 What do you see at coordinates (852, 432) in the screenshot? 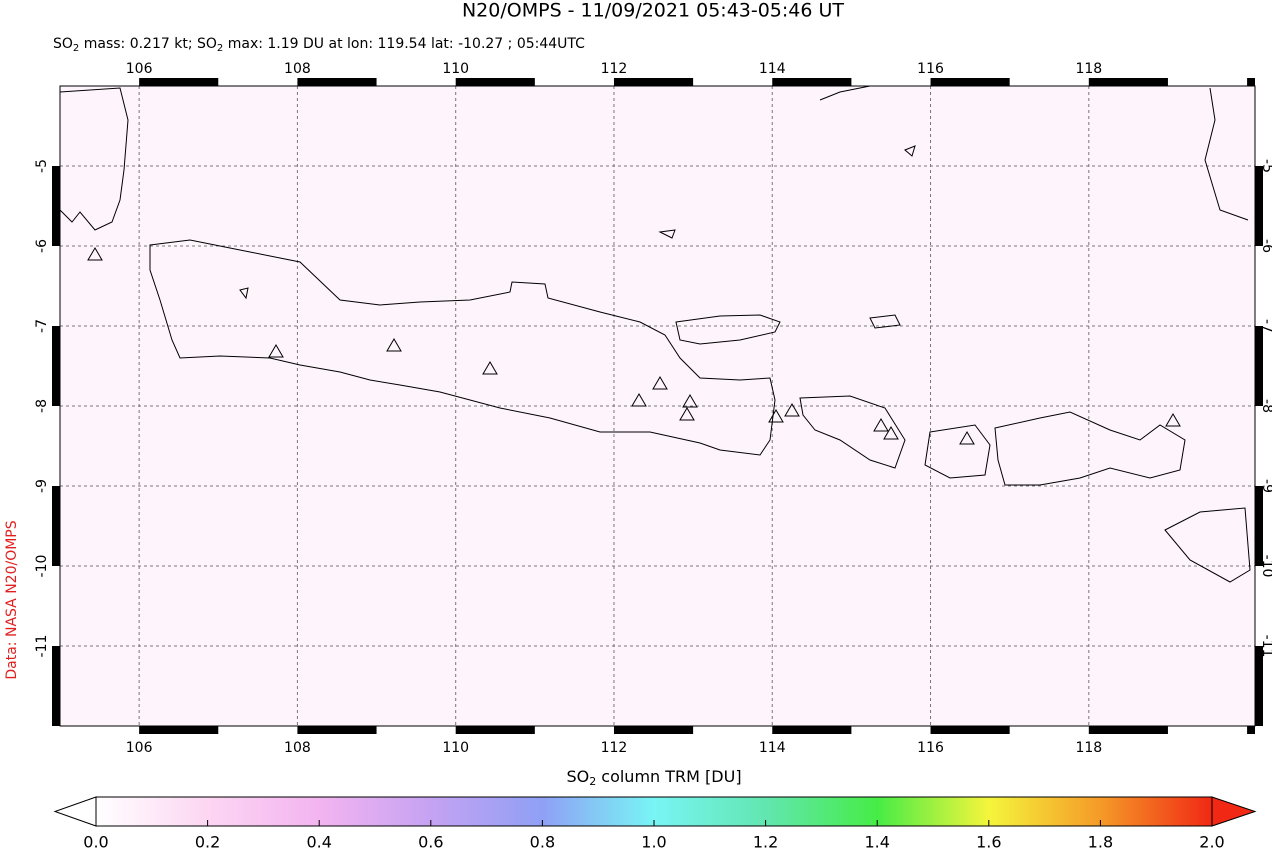
I see `bali-coast` at bounding box center [852, 432].